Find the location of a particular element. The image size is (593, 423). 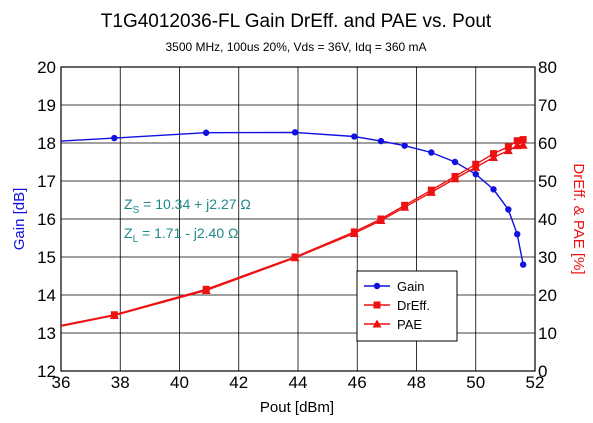

legend-pae-marker is located at coordinates (377, 323).